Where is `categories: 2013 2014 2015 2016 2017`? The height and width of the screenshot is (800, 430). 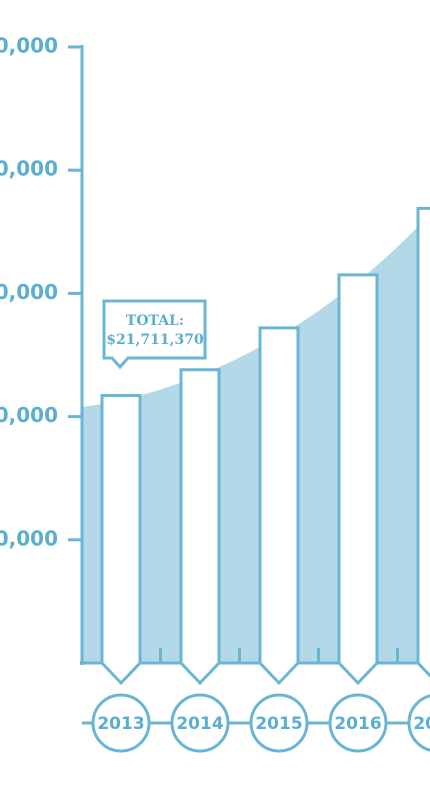
categories: 2013 2014 2015 2016 2017 is located at coordinates (260, 723).